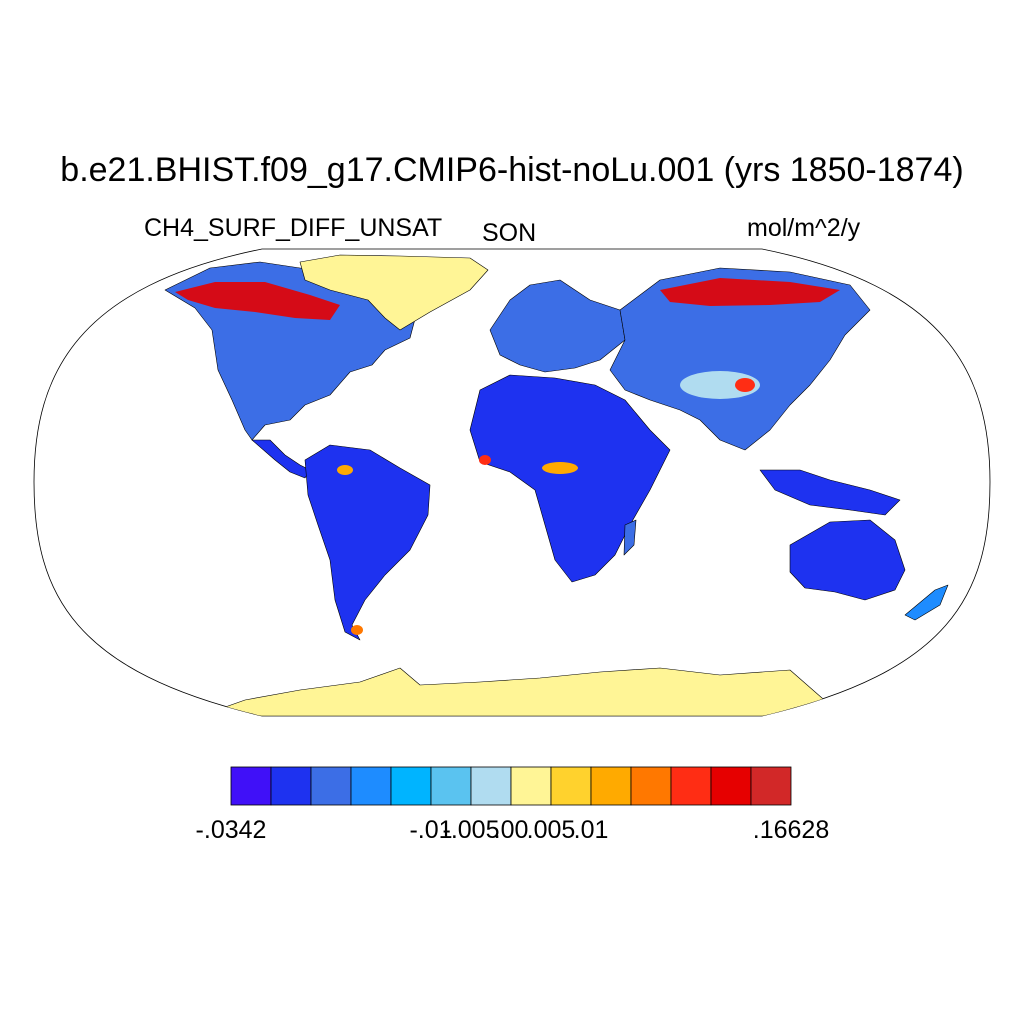 The height and width of the screenshot is (1024, 1024). I want to click on west-africa-hotspot, so click(485, 460).